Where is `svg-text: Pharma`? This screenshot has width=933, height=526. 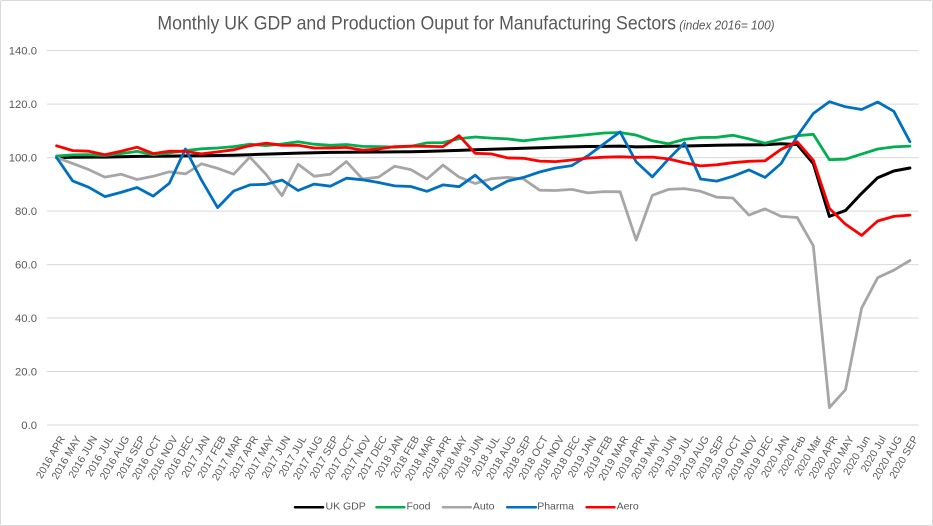
svg-text: Pharma is located at coordinates (555, 506).